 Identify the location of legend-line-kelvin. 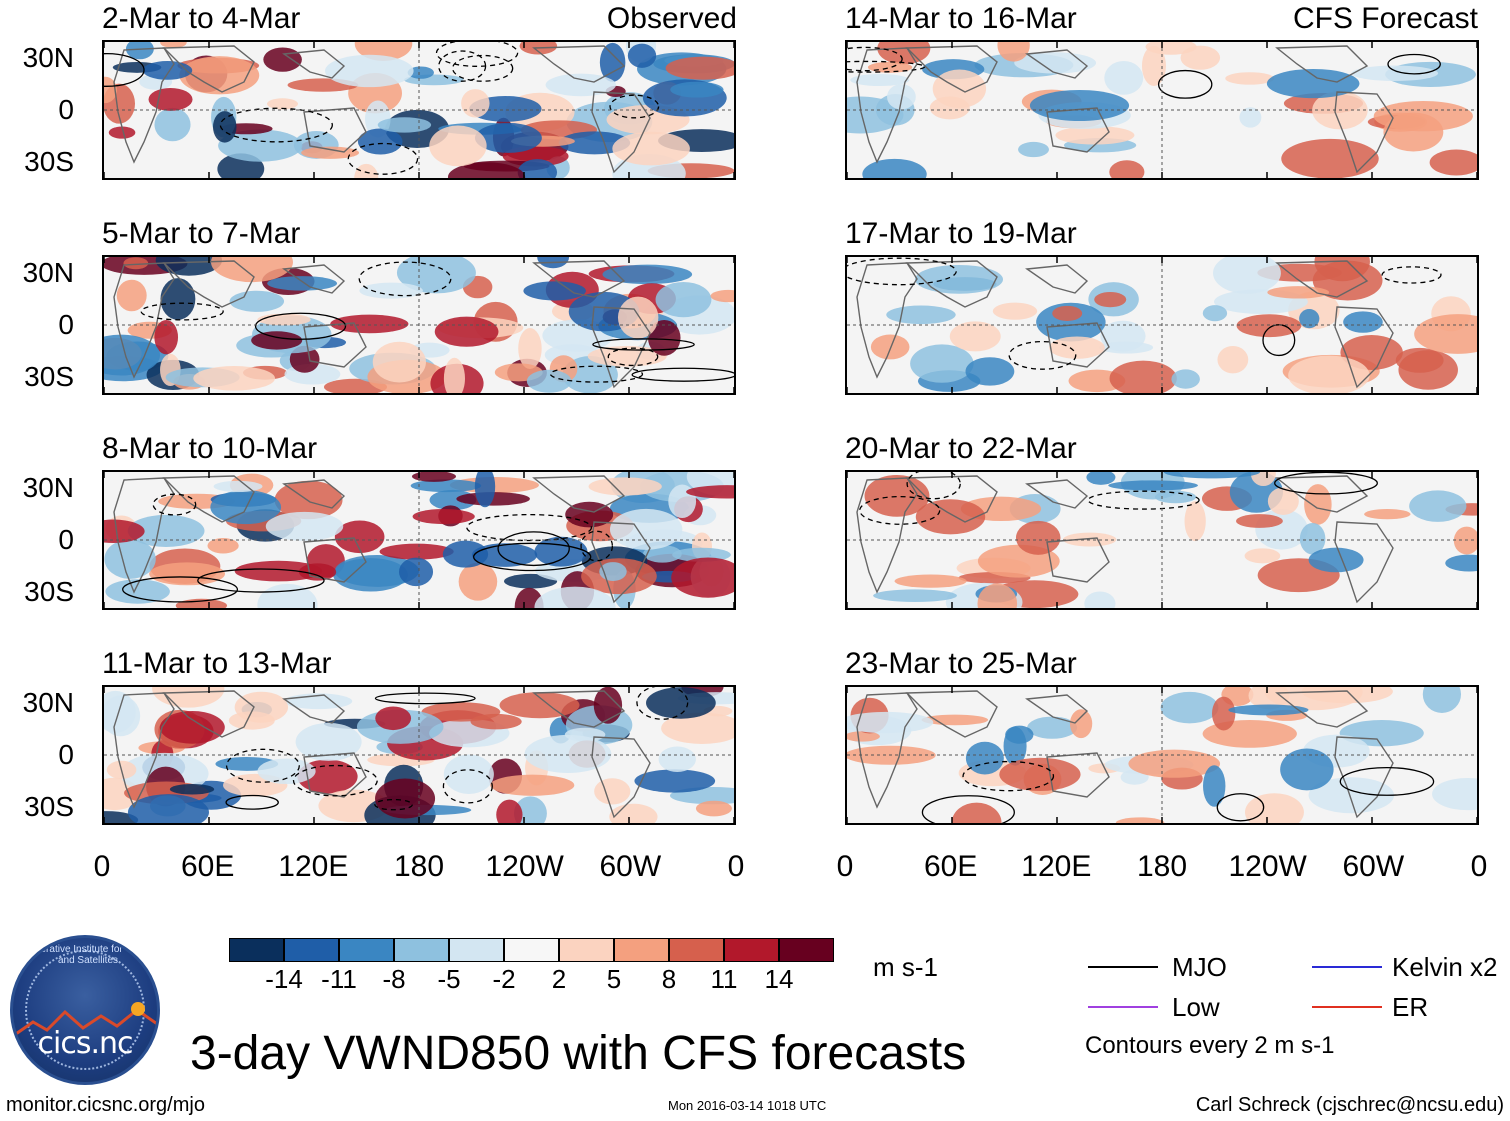
(1347, 967).